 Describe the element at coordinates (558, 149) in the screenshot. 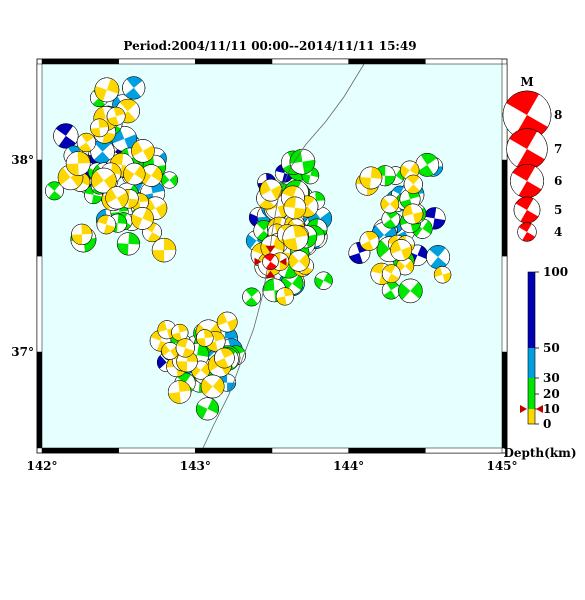

I see `magnitude-legend-label: 7` at that location.